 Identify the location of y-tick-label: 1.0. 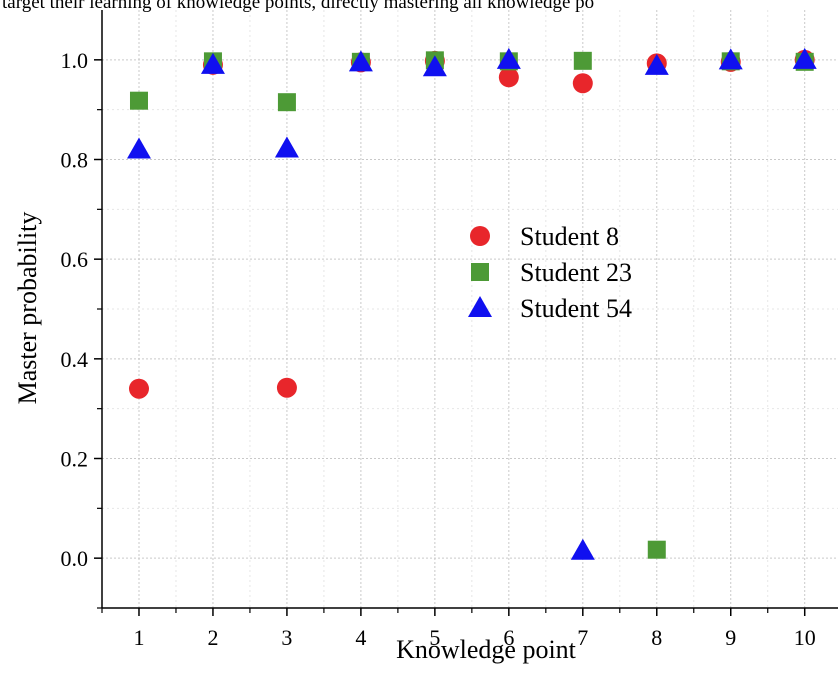
(75, 60).